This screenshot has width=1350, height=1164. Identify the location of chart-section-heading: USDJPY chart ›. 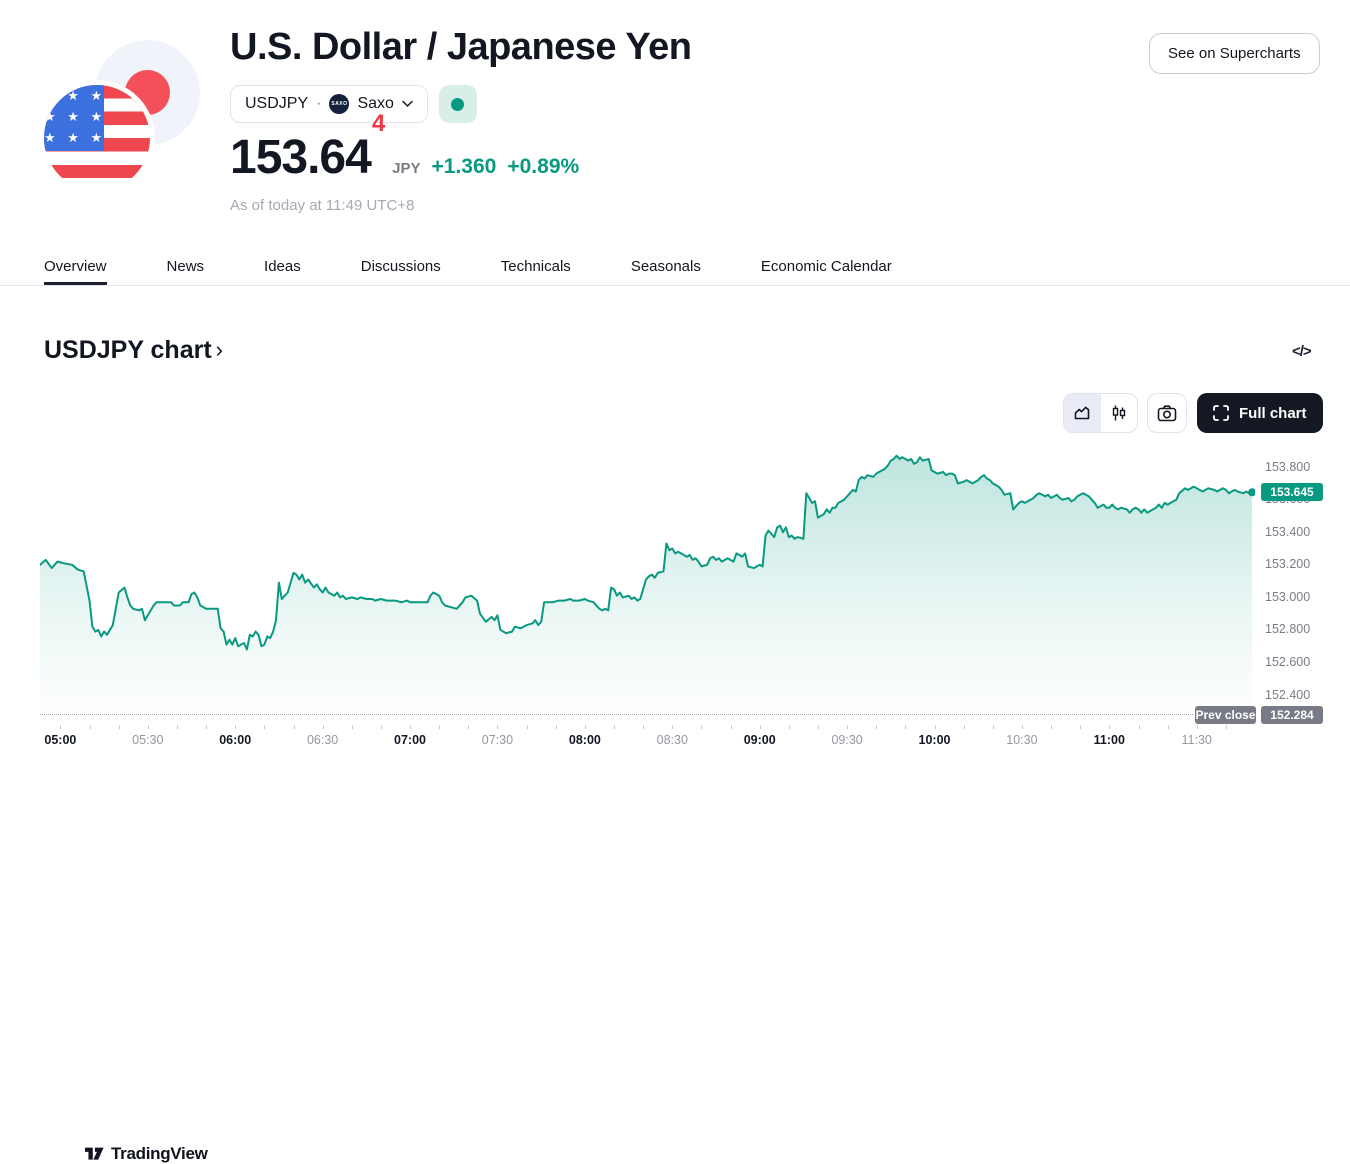
(133, 350).